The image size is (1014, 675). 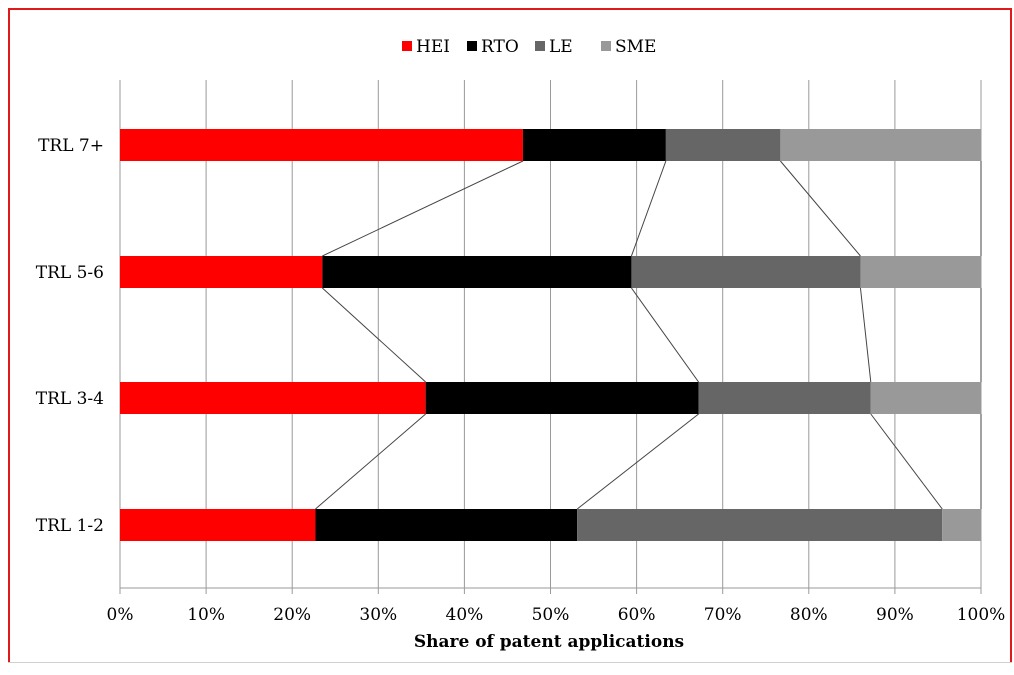 What do you see at coordinates (723, 615) in the screenshot?
I see `x-tick-label: 70%` at bounding box center [723, 615].